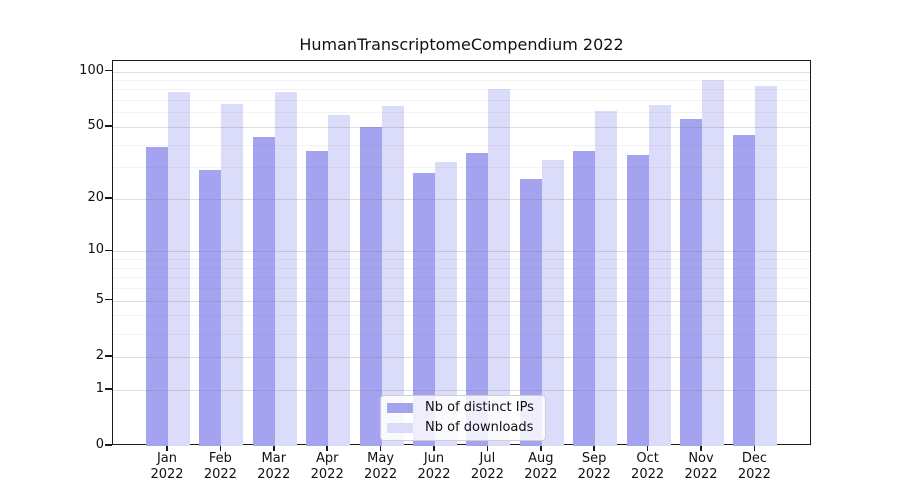 The height and width of the screenshot is (500, 900). I want to click on x-tick-label-apr: Apr 2022, so click(327, 466).